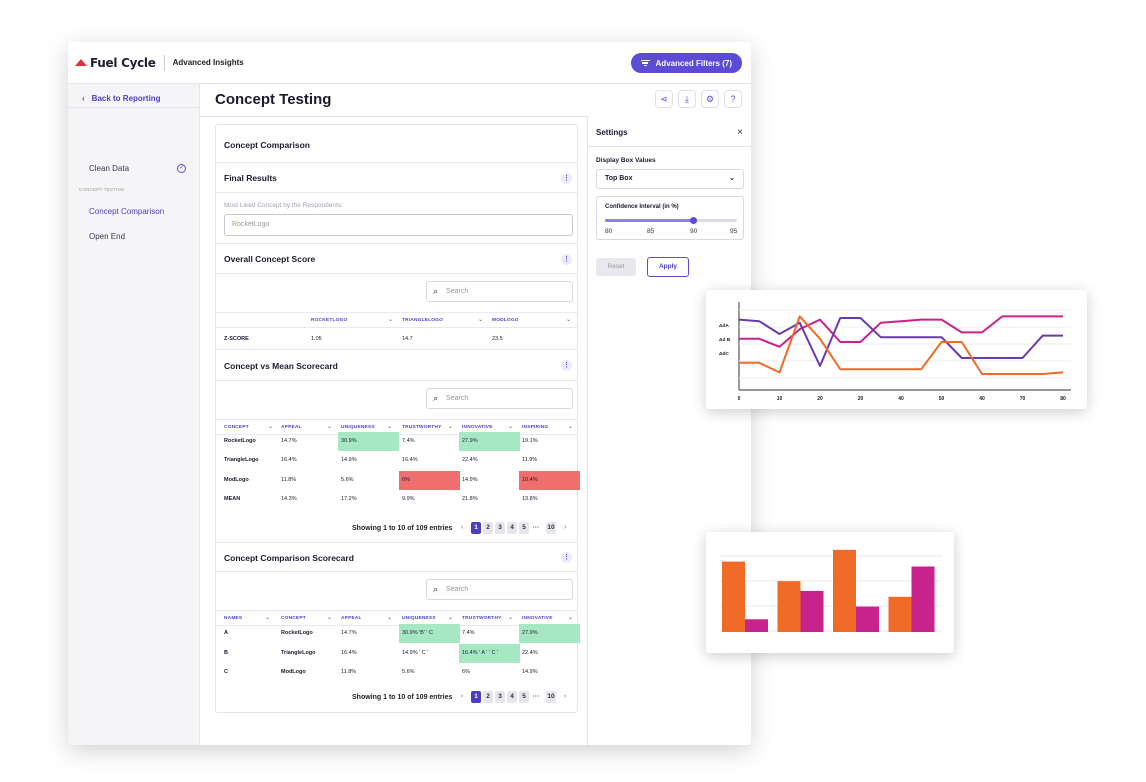 This screenshot has height=782, width=1146. I want to click on most-liked-field: RocketLogo, so click(398, 225).